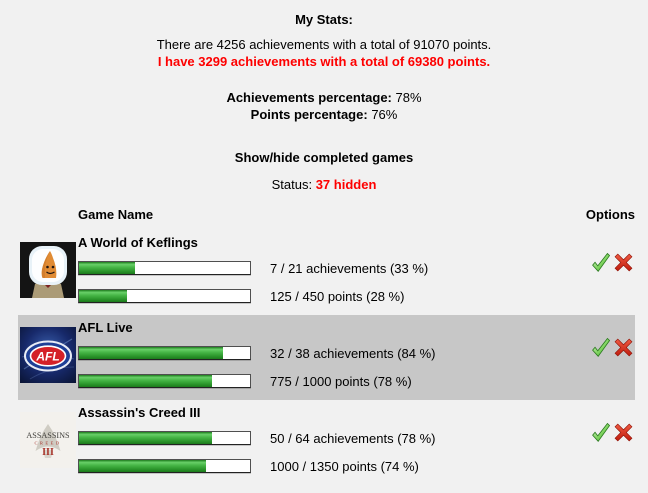 The width and height of the screenshot is (648, 493). I want to click on status-value: 37 hidden, so click(346, 184).